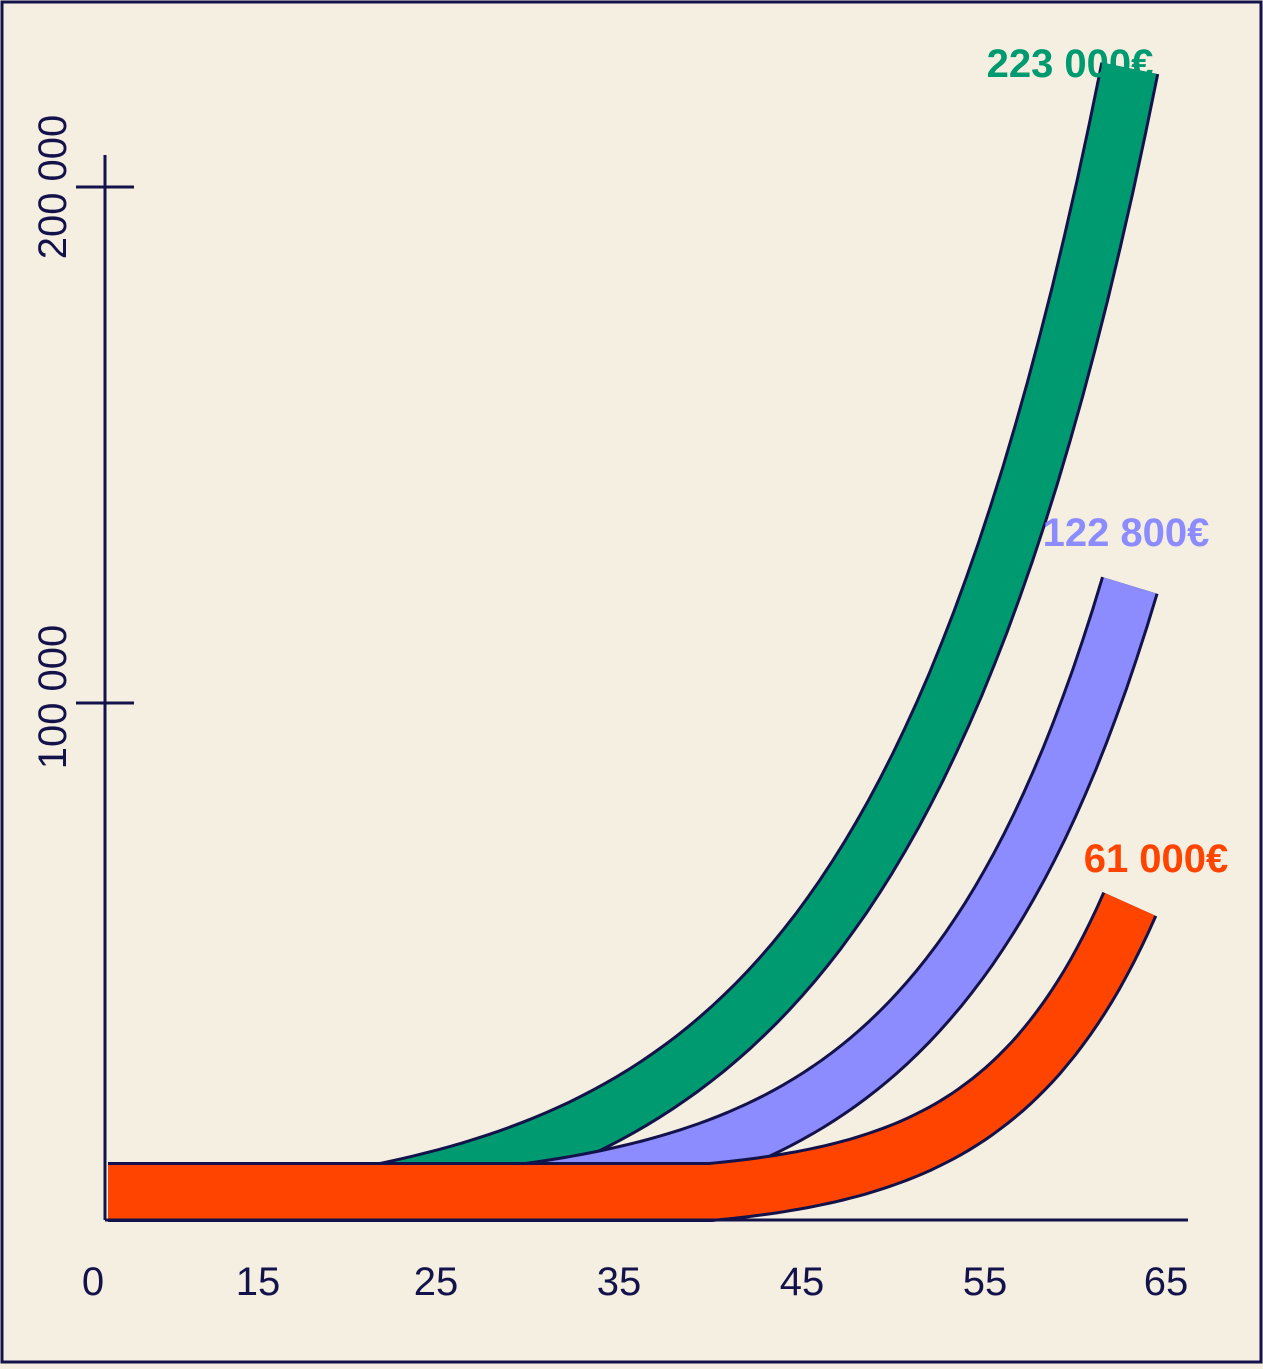 This screenshot has width=1263, height=1369. What do you see at coordinates (985, 1282) in the screenshot?
I see `x-tick-label-55: 55` at bounding box center [985, 1282].